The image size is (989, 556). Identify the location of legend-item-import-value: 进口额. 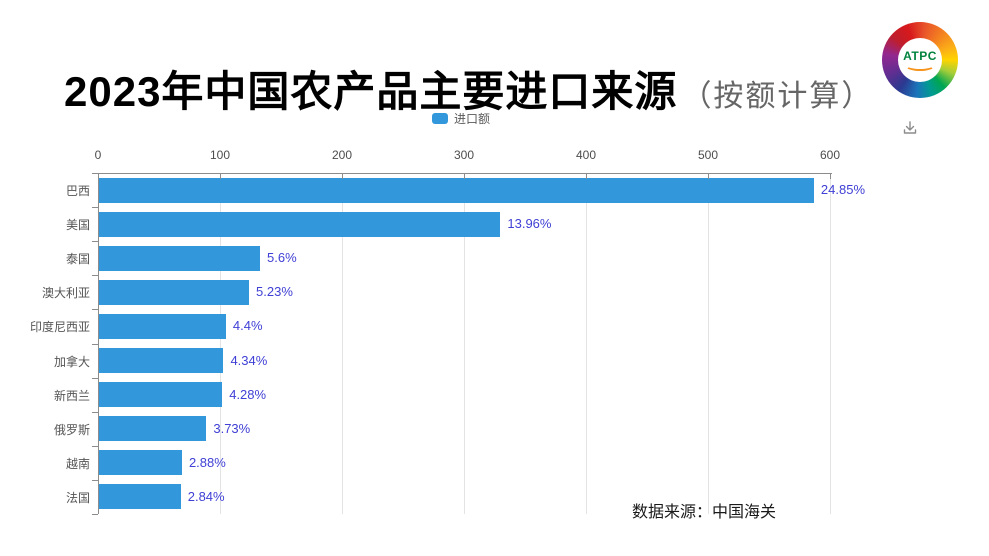
(461, 118).